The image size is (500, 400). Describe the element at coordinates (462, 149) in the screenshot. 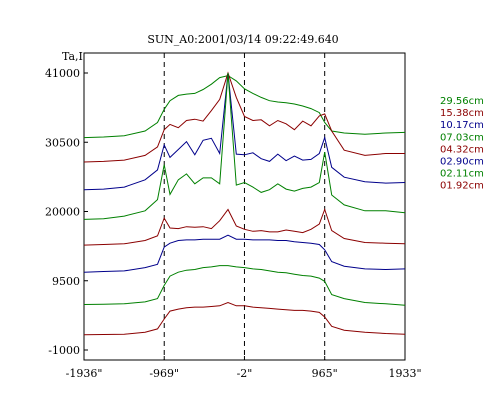

I see `legend-item-04.32cm: 04.32cm` at that location.